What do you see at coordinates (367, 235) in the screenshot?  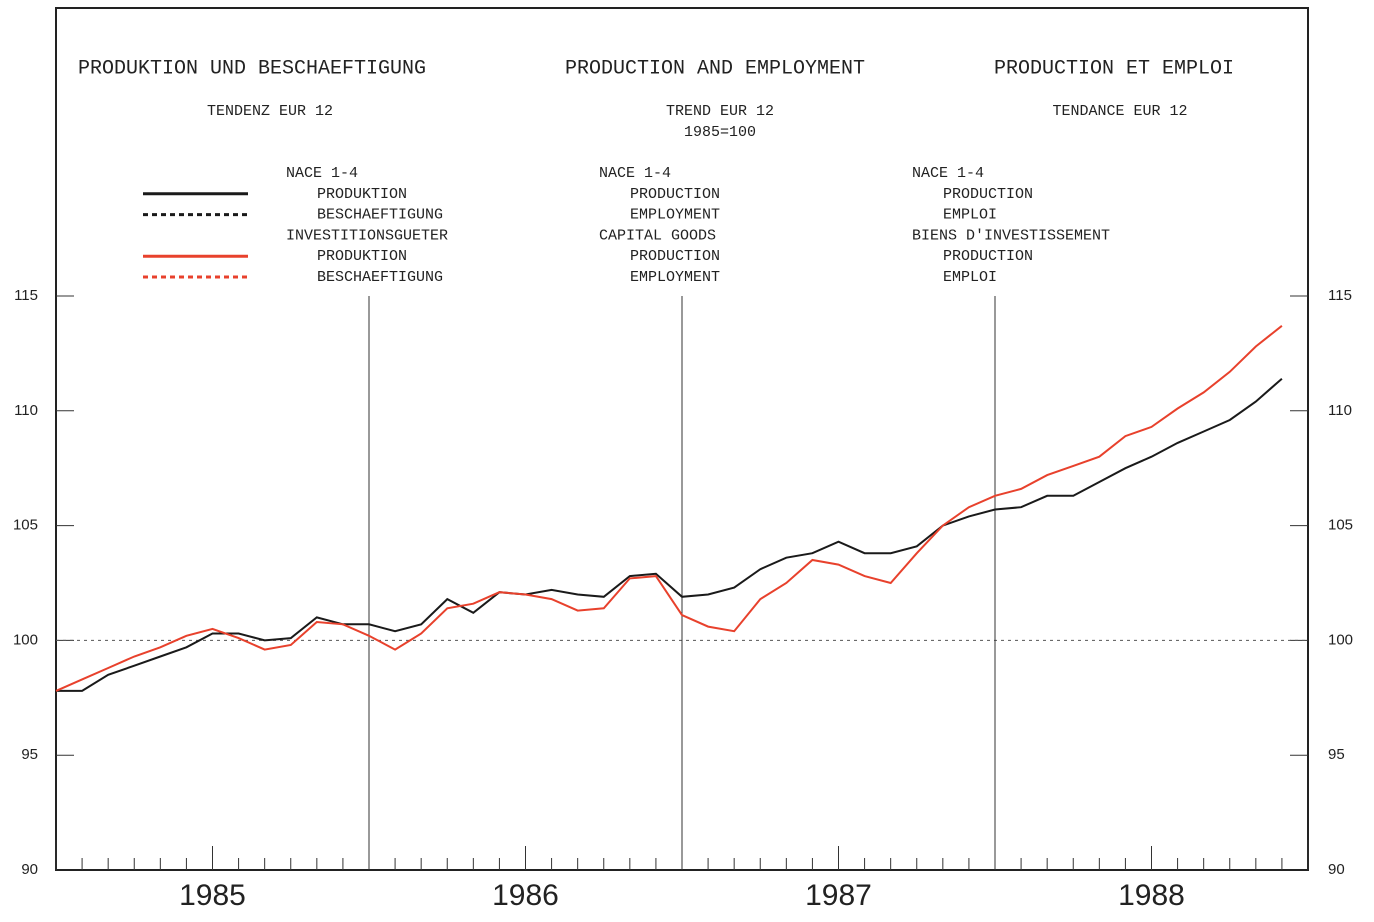 I see `legend-label: INVESTITIONSGUETER` at bounding box center [367, 235].